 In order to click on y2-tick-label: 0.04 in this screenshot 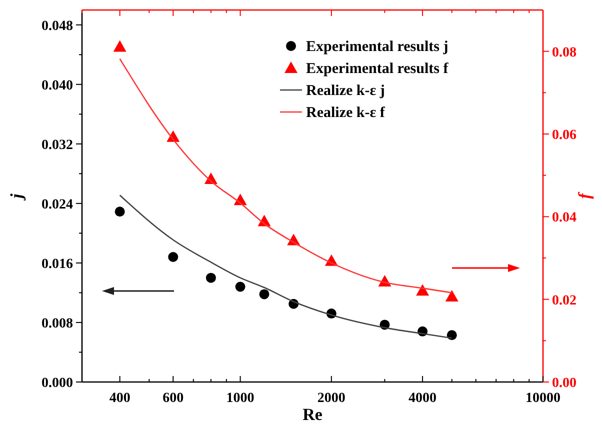, I will do `click(564, 218)`.